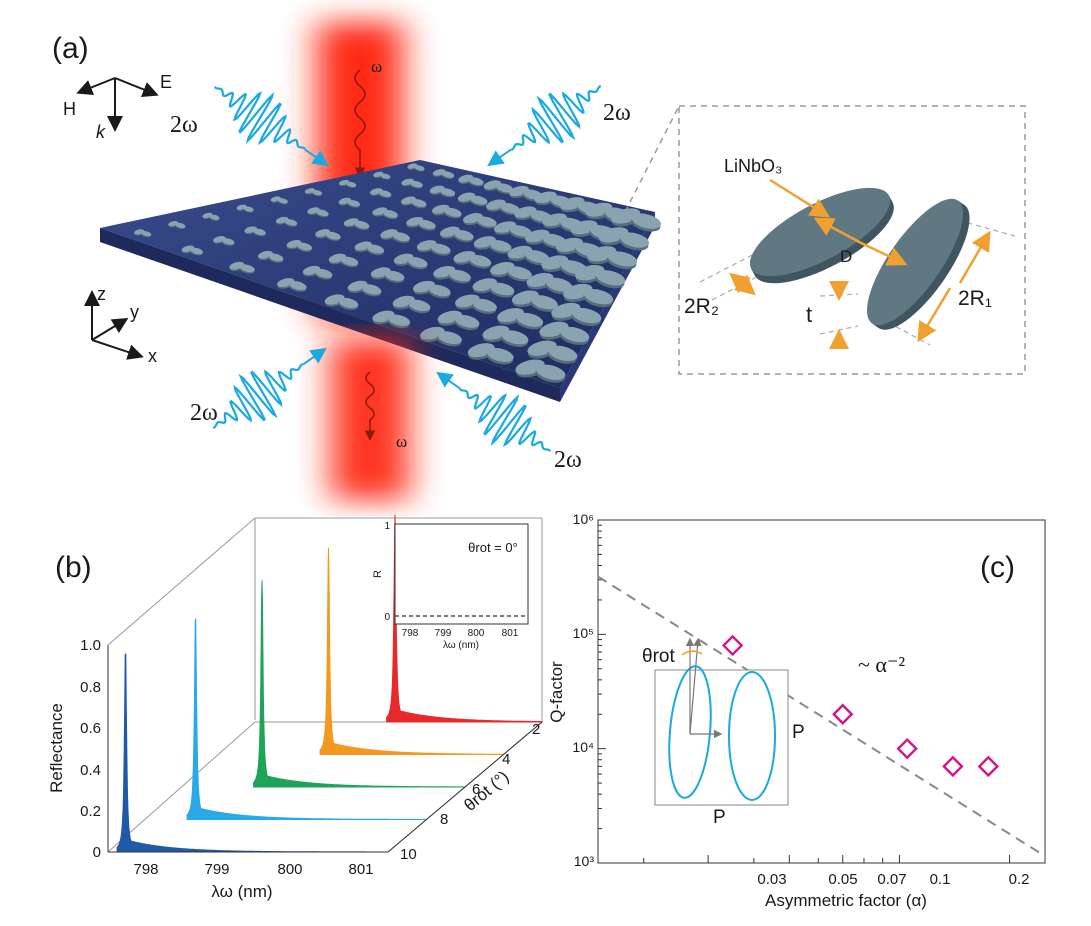 The width and height of the screenshot is (1091, 926). I want to click on sh-label-bottom-right: 2ω, so click(568, 460).